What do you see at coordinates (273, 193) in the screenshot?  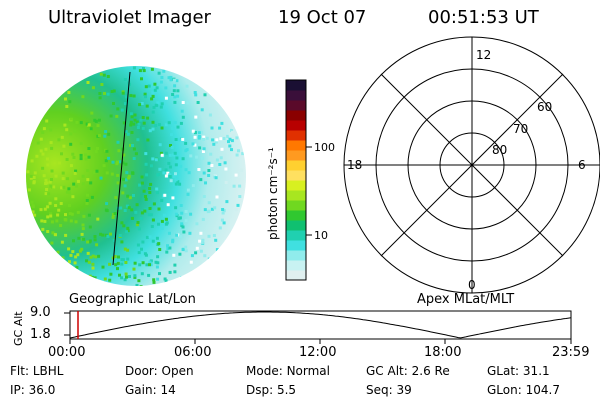 I see `colorbar-label: photon cm⁻²s⁻¹` at bounding box center [273, 193].